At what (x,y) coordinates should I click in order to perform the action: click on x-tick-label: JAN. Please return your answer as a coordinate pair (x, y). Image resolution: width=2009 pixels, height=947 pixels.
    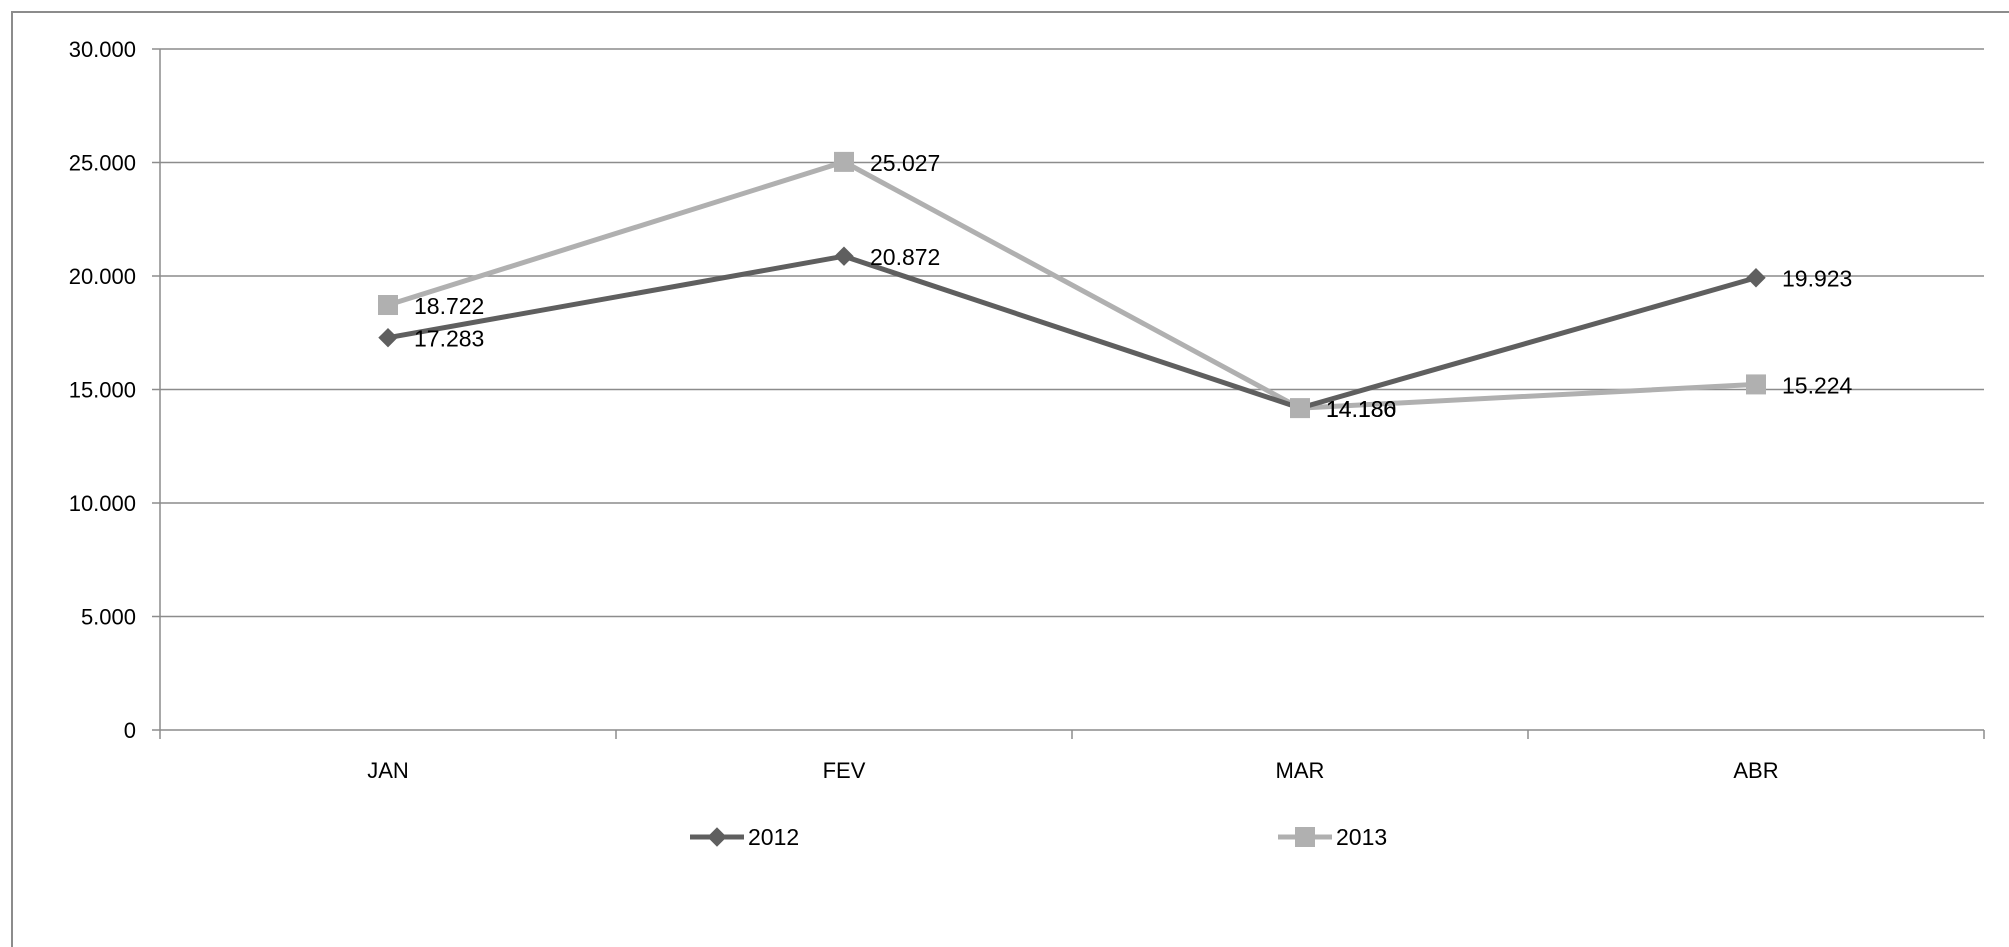
    Looking at the image, I should click on (388, 770).